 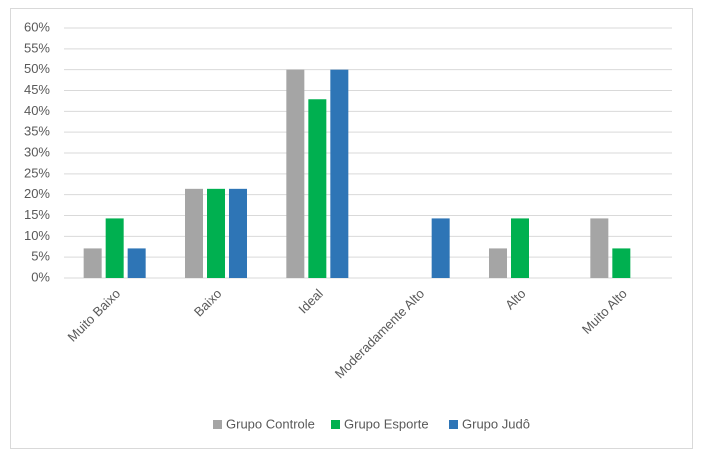 I want to click on y-tick-label: 60%, so click(x=37, y=26).